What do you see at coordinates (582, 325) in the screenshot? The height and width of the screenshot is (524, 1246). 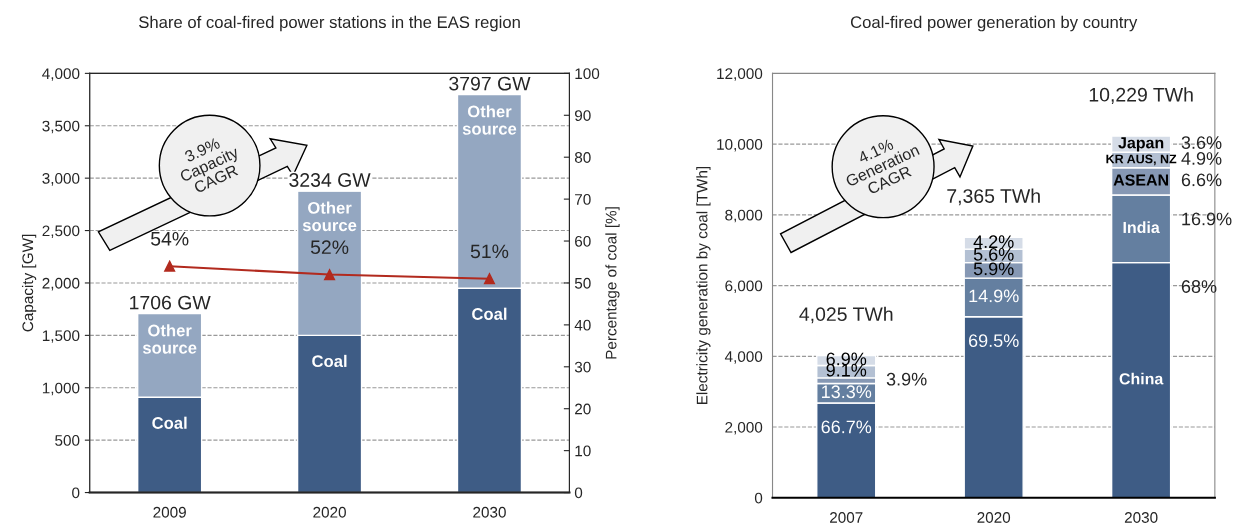 I see `y2-tick-label: 40` at bounding box center [582, 325].